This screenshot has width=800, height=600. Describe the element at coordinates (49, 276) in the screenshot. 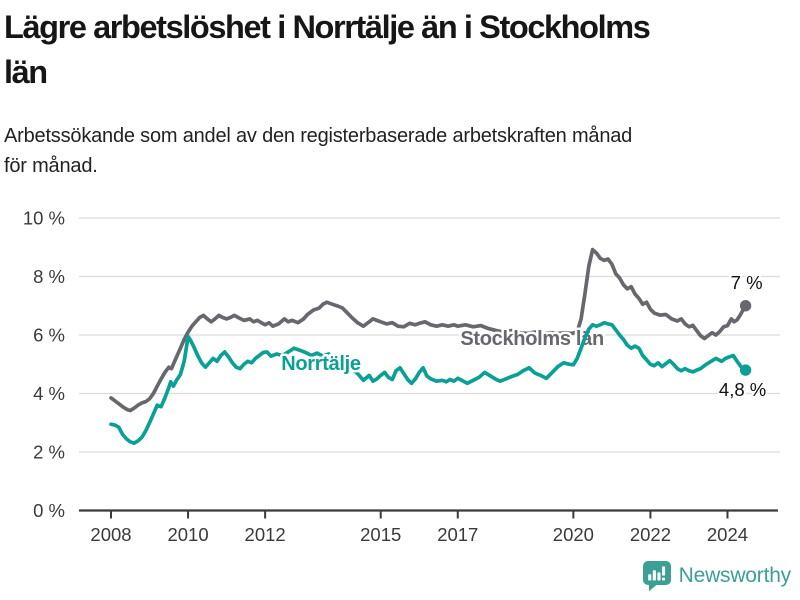

I see `y-tick-label-8: 8 %` at that location.